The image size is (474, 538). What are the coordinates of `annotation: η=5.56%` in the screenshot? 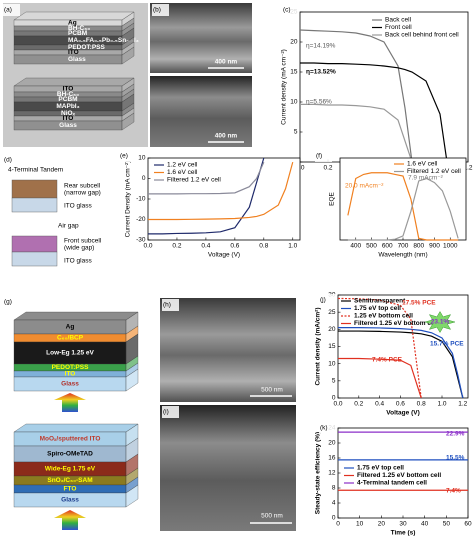 It's located at (319, 102).